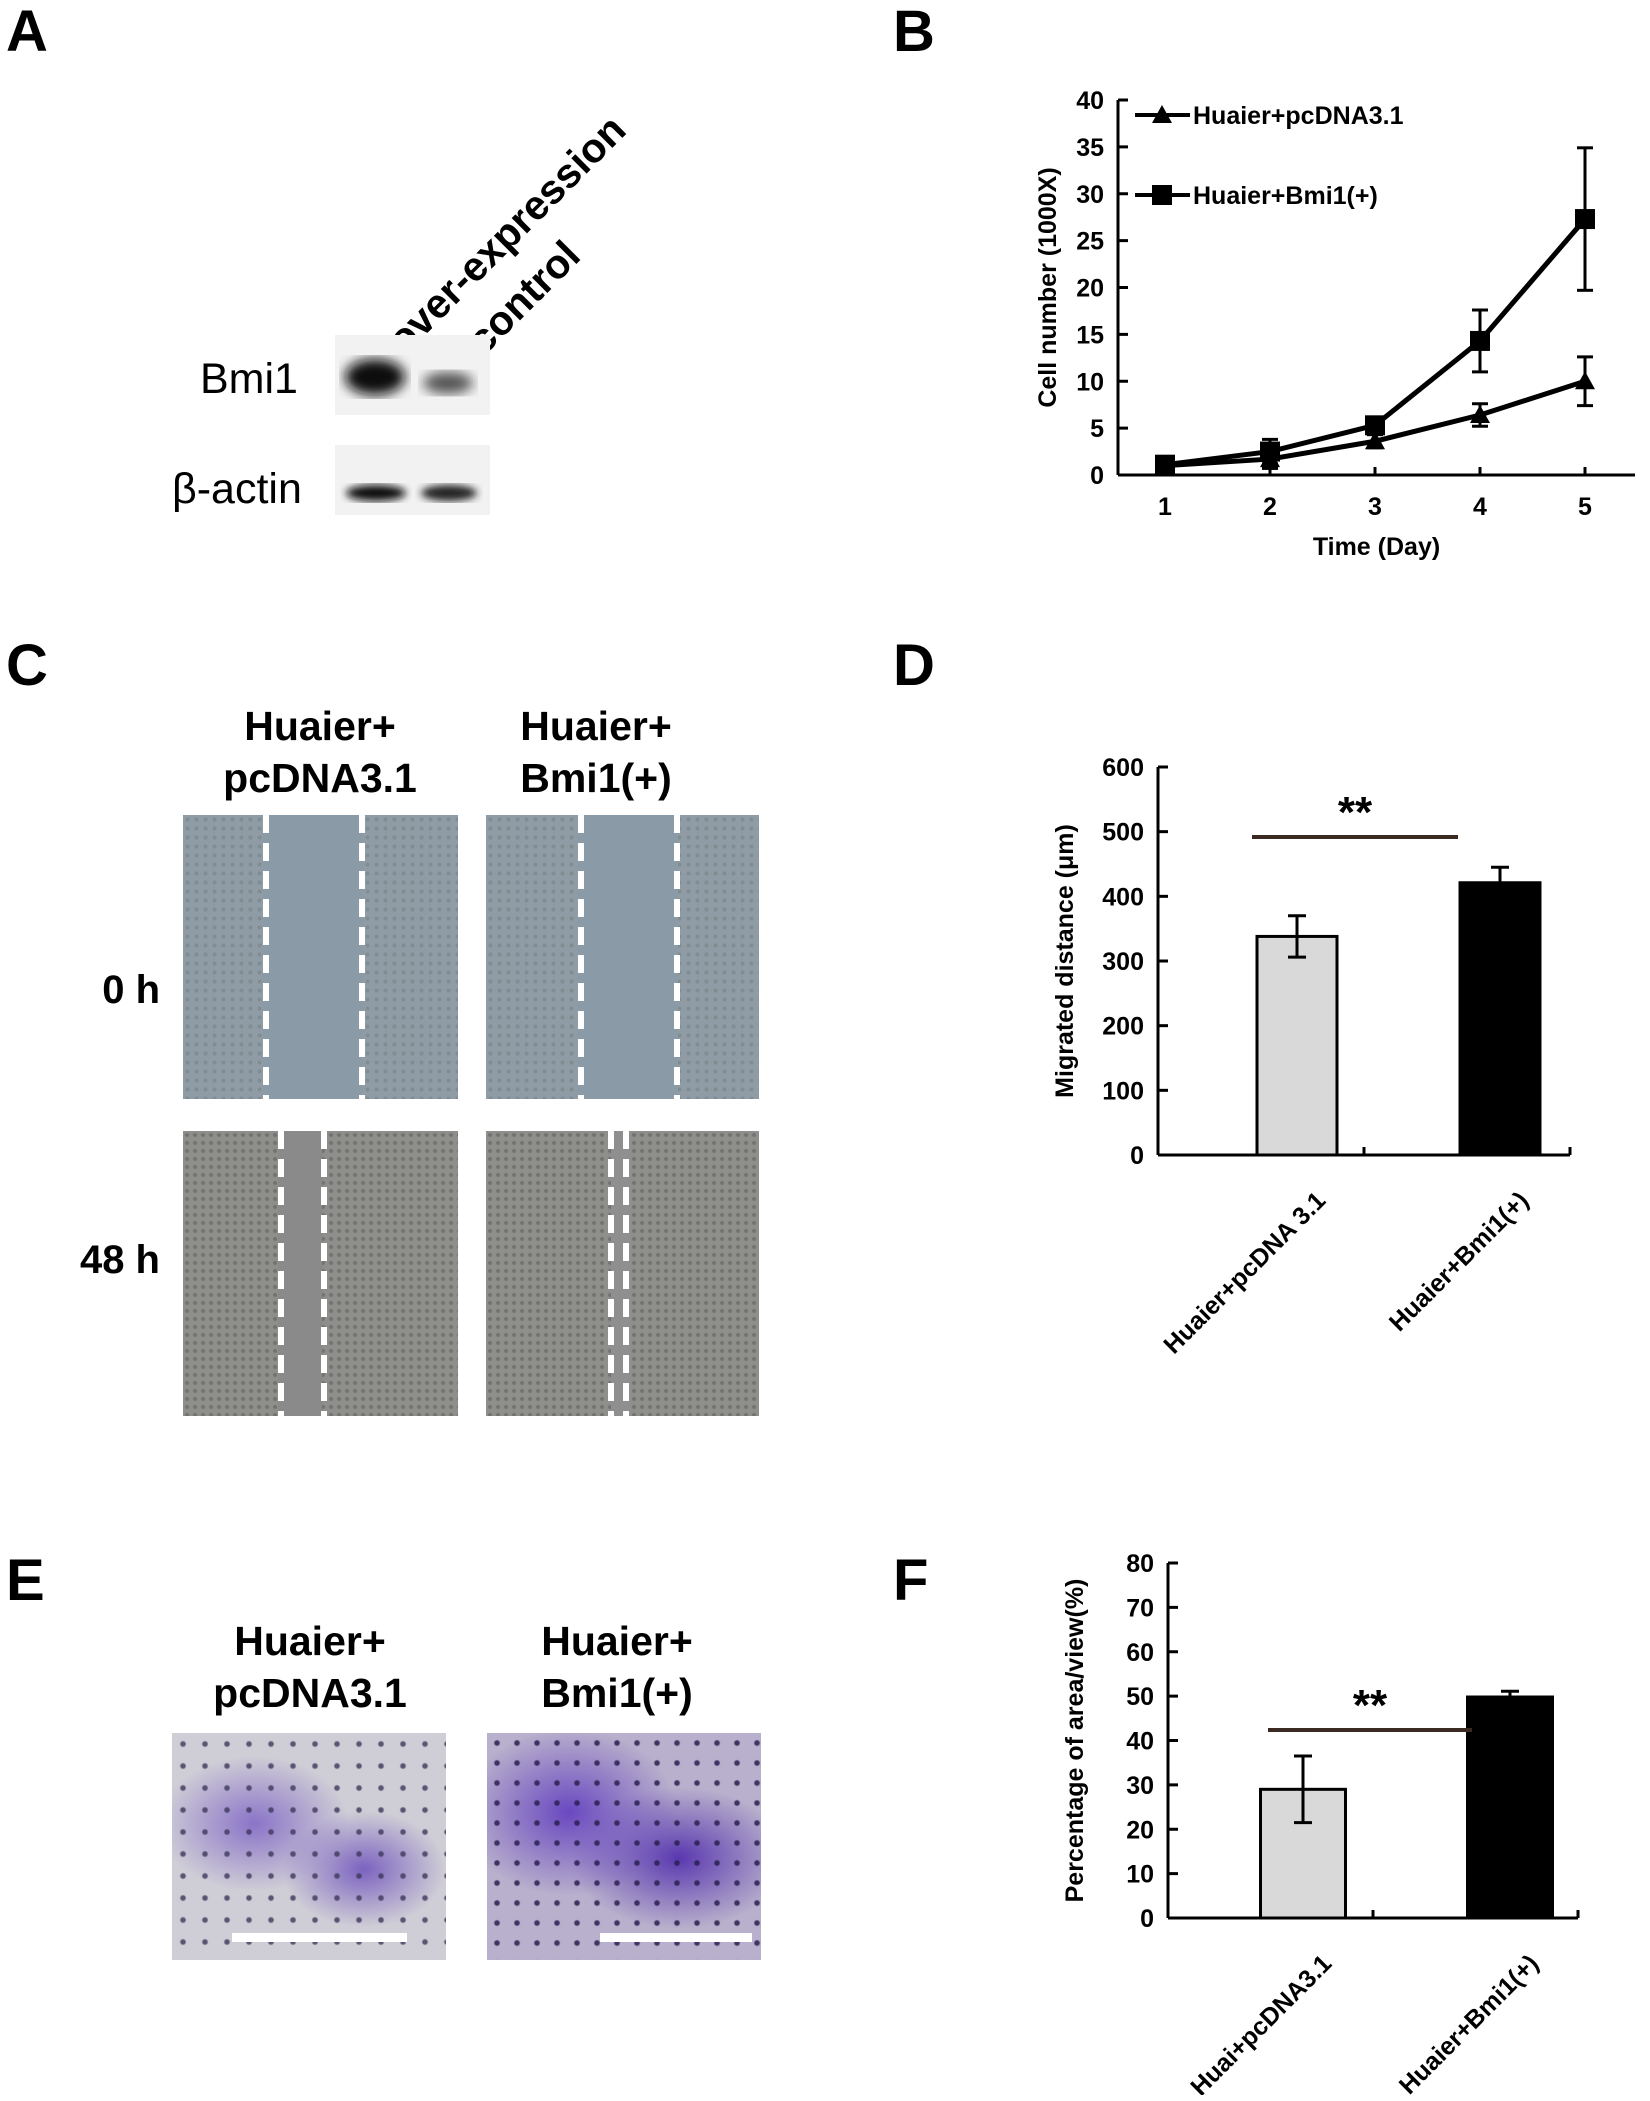  What do you see at coordinates (310, 1667) in the screenshot?
I see `col-header-pcdna-e: Huaier+ pcDNA3.1` at bounding box center [310, 1667].